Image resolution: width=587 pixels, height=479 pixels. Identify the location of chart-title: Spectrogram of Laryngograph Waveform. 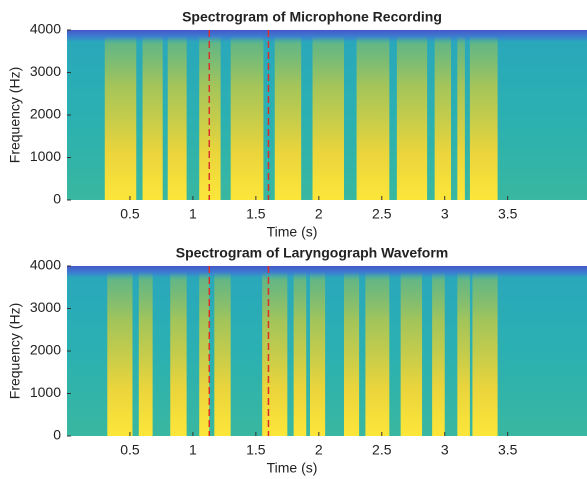
(312, 253).